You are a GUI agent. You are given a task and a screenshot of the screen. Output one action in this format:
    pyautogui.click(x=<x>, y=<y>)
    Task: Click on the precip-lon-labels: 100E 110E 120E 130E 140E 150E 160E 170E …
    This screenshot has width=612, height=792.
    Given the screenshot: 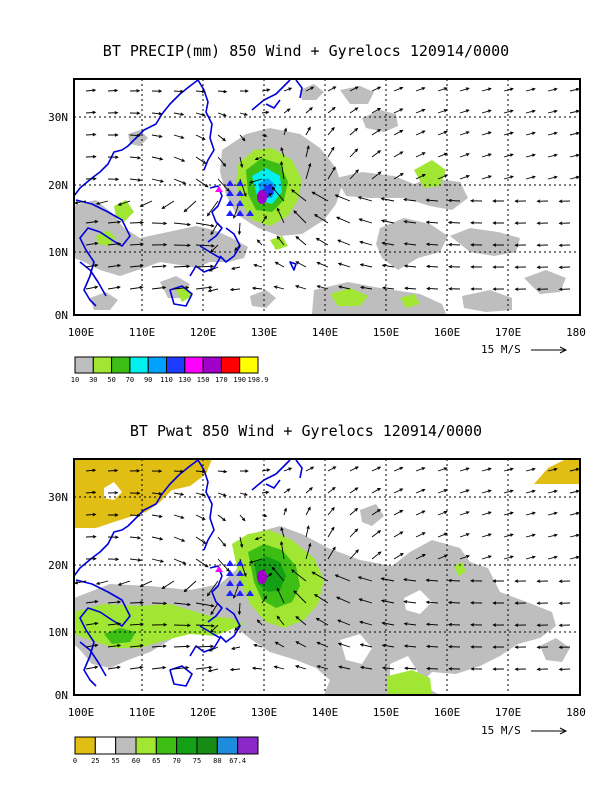 What is the action you would take?
    pyautogui.click(x=327, y=332)
    